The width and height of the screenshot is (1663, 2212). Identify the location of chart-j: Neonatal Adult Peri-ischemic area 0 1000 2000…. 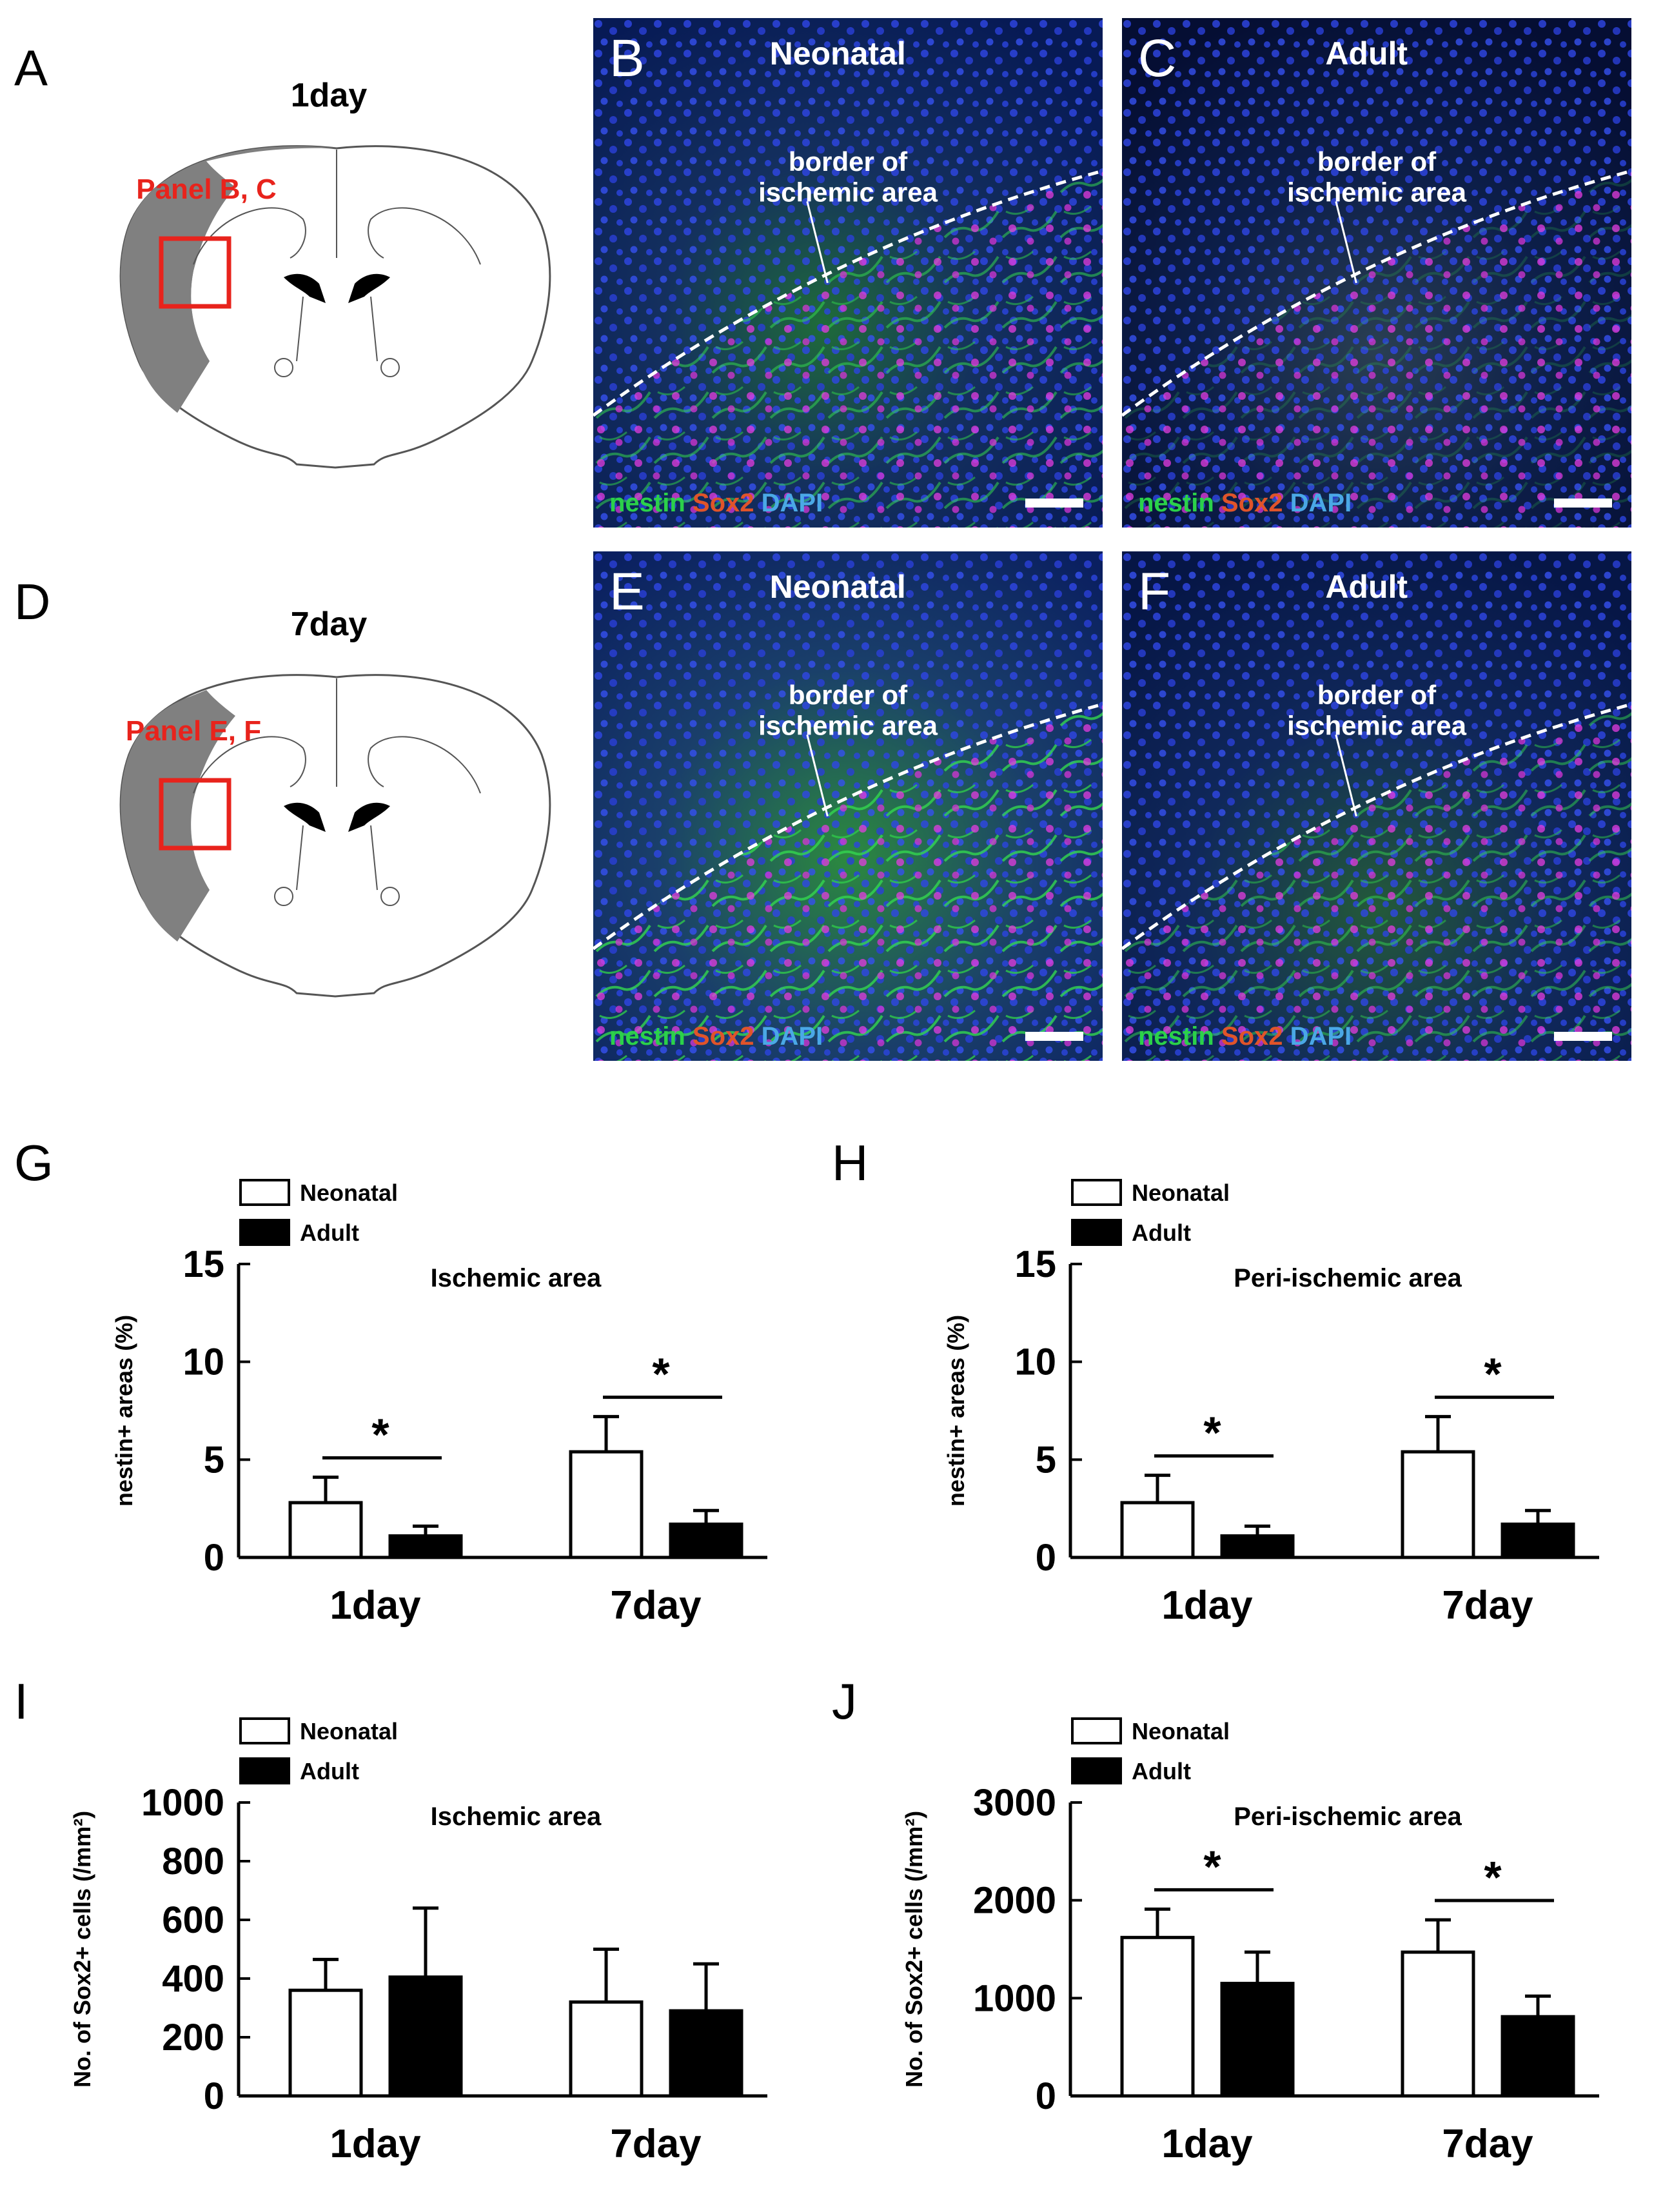
(1250, 1941).